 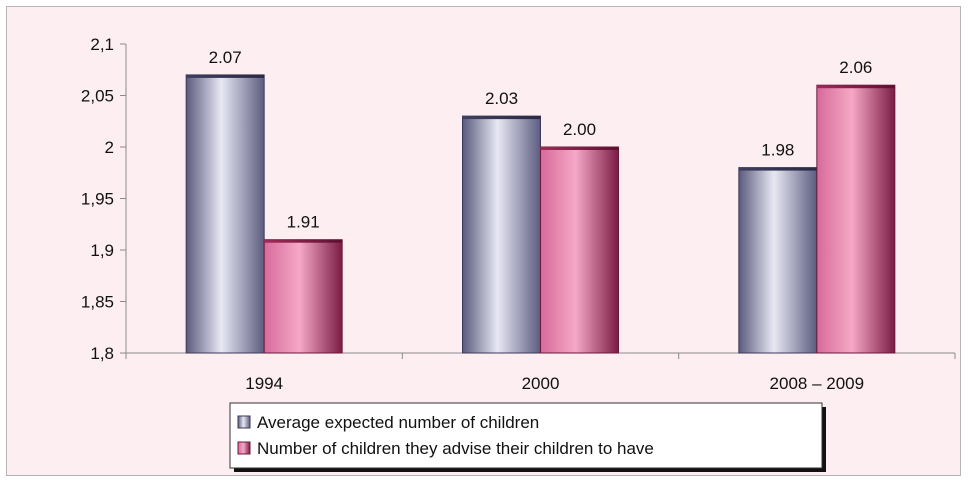 I want to click on data-label: 2.00, so click(x=579, y=129).